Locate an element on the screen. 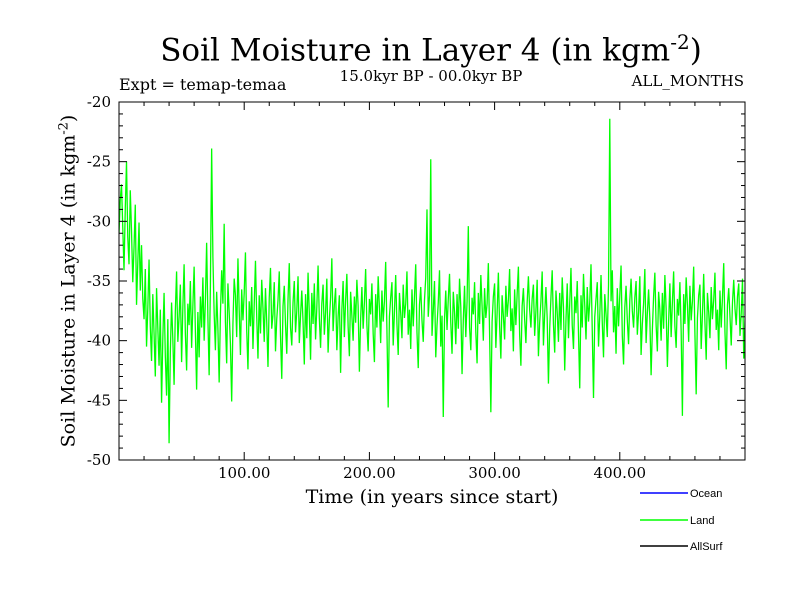  chart-title-superscript: -2 is located at coordinates (680, 42).